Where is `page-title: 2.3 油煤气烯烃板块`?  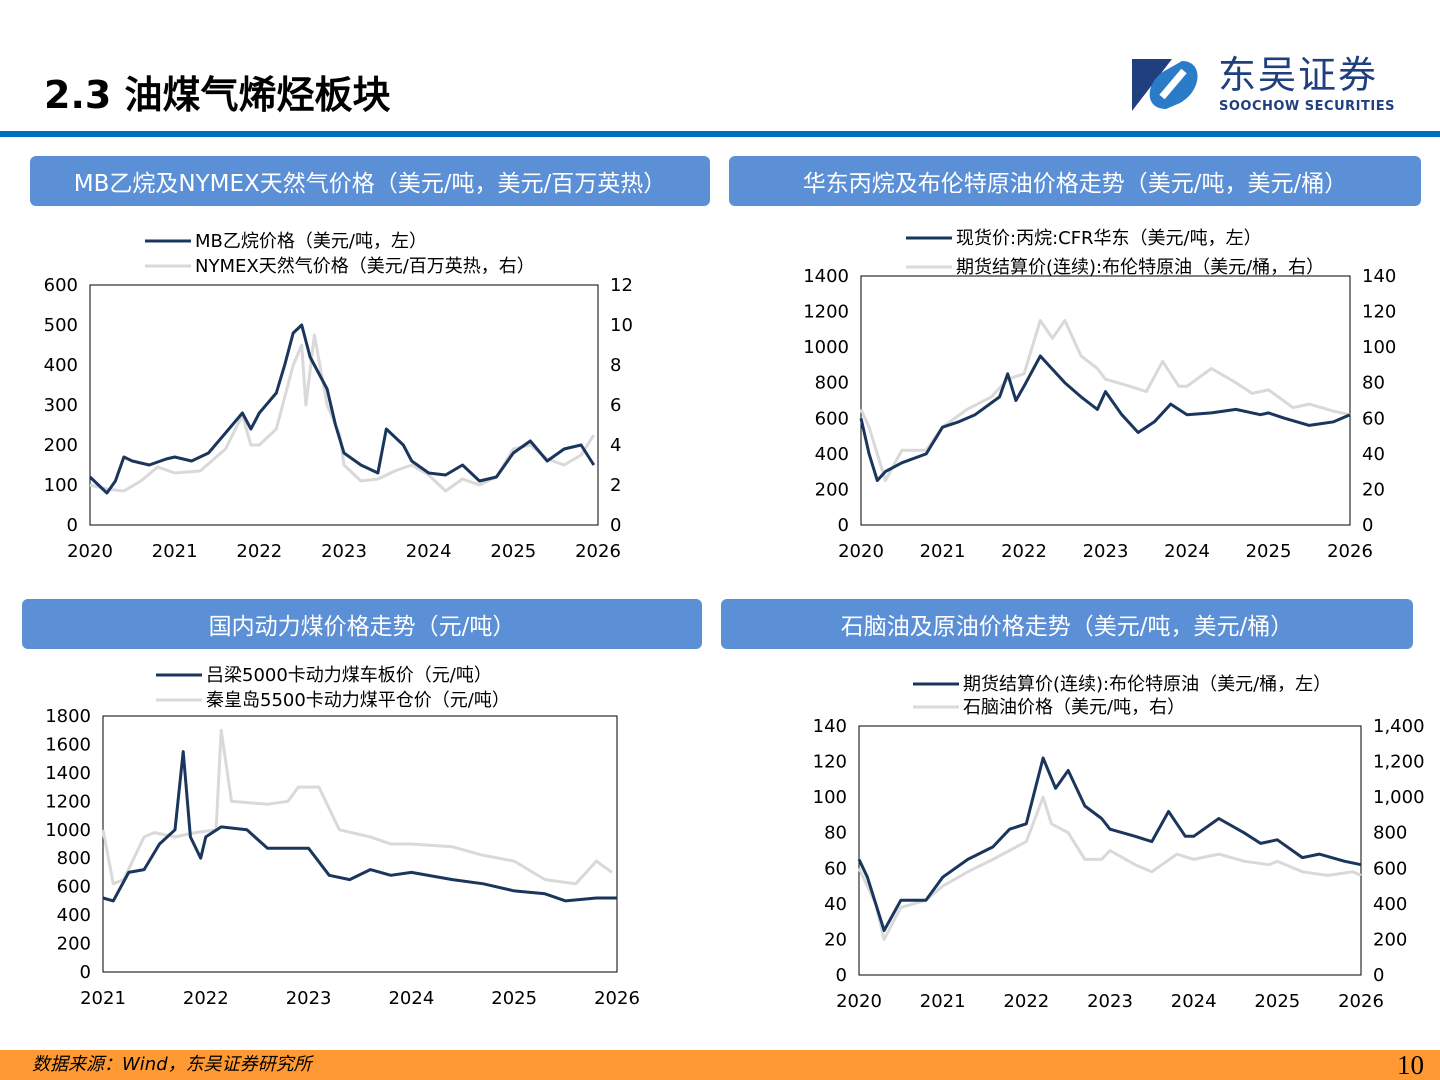 page-title: 2.3 油煤气烯烃板块 is located at coordinates (217, 95).